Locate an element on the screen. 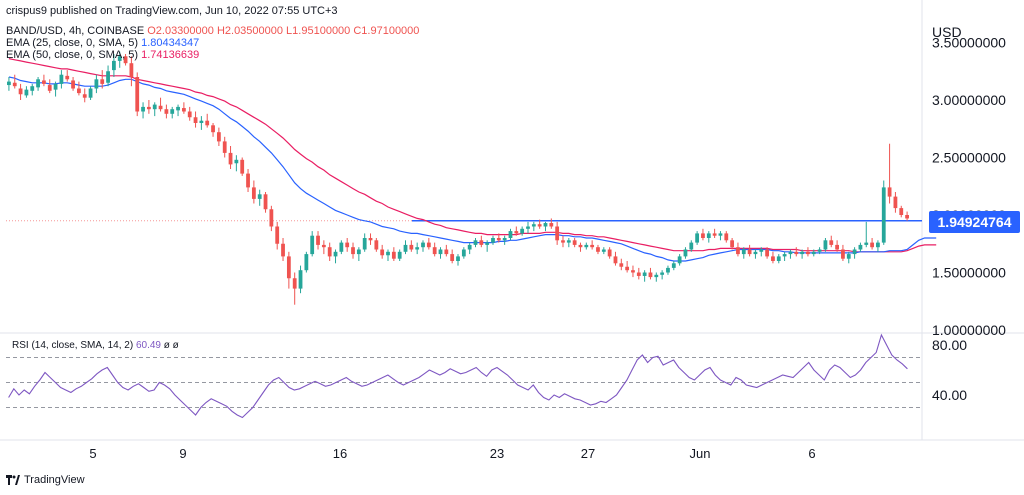  ema50-legend: EMA (50, close, 0, SMA, 5) 1.74136639 is located at coordinates (102, 55).